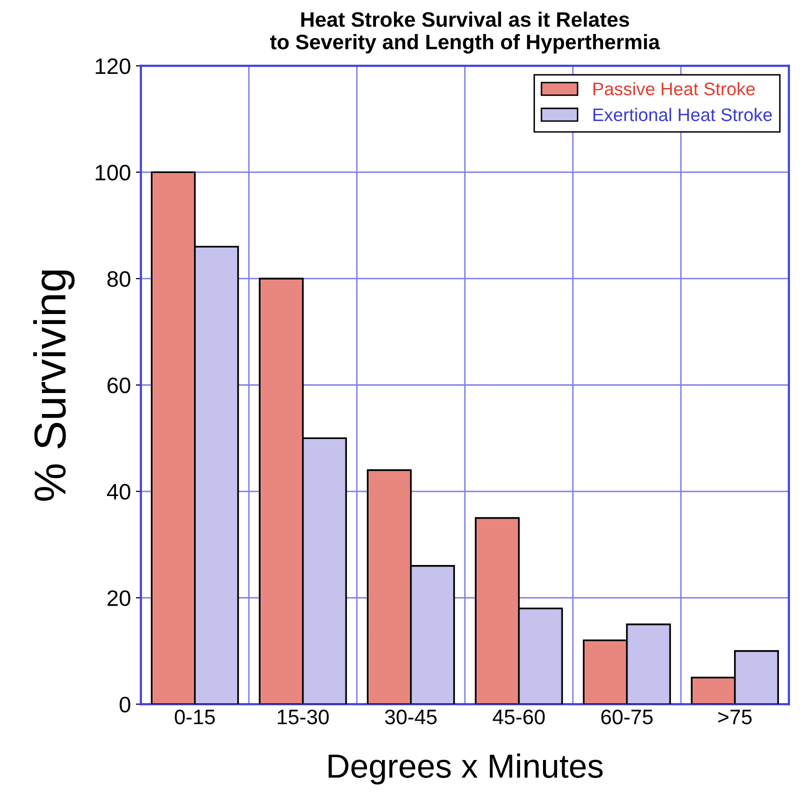 This screenshot has width=805, height=793. I want to click on y-tick-label: 20, so click(119, 598).